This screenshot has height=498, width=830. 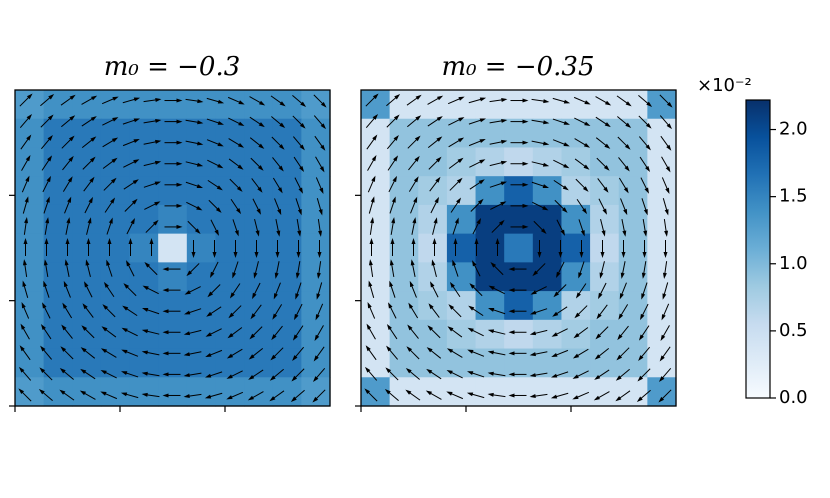 I want to click on panel-title: m₀ = −0.35, so click(x=517, y=67).